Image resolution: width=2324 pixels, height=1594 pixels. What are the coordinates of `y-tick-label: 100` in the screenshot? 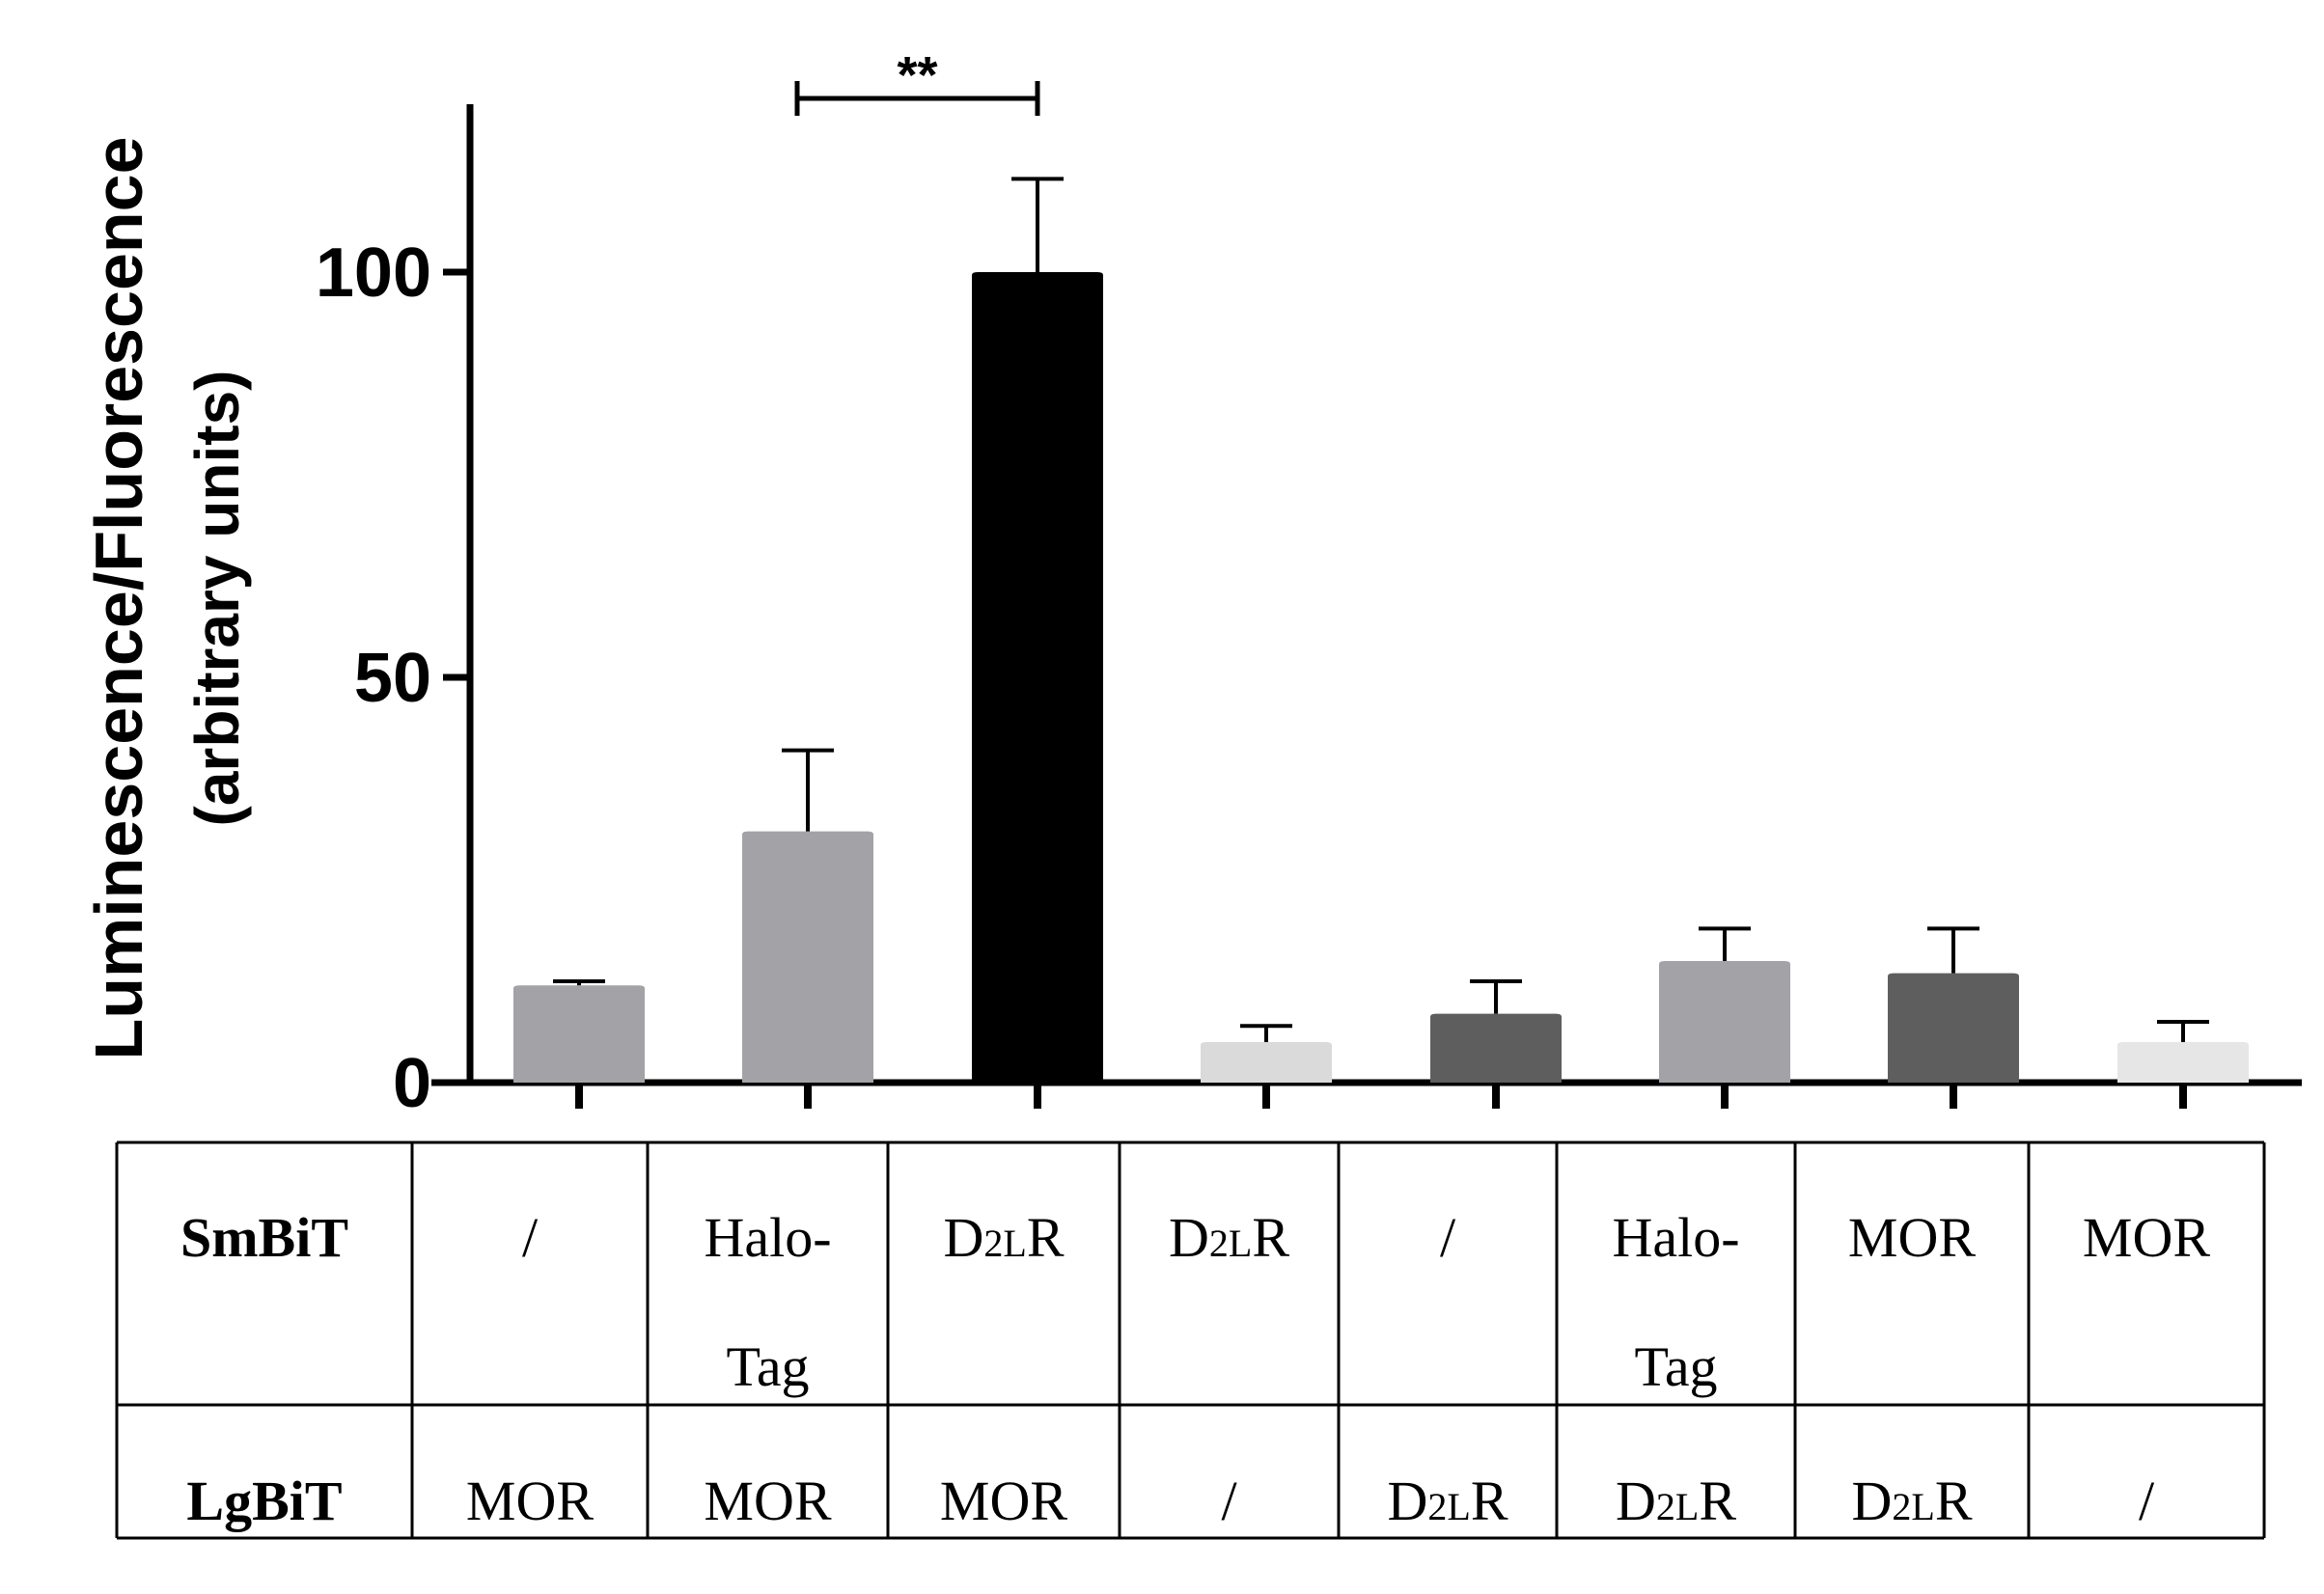 It's located at (373, 273).